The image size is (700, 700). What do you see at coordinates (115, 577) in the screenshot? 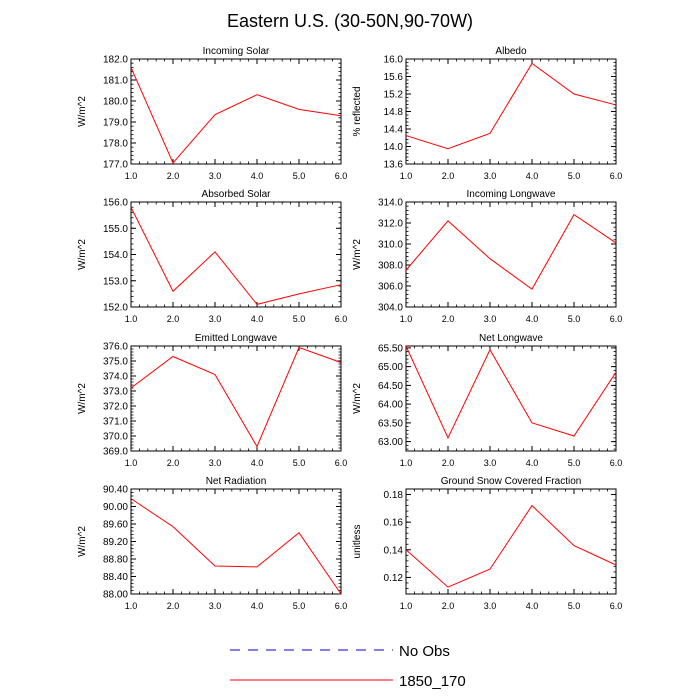
I see `y-tick-label: 88.40` at bounding box center [115, 577].